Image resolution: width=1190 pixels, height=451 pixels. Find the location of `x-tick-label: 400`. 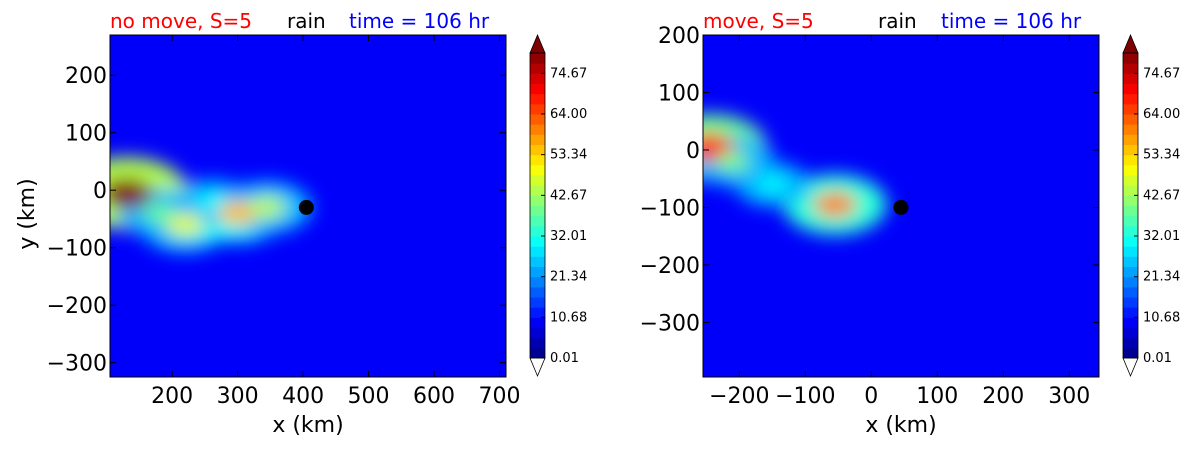

x-tick-label: 400 is located at coordinates (303, 396).